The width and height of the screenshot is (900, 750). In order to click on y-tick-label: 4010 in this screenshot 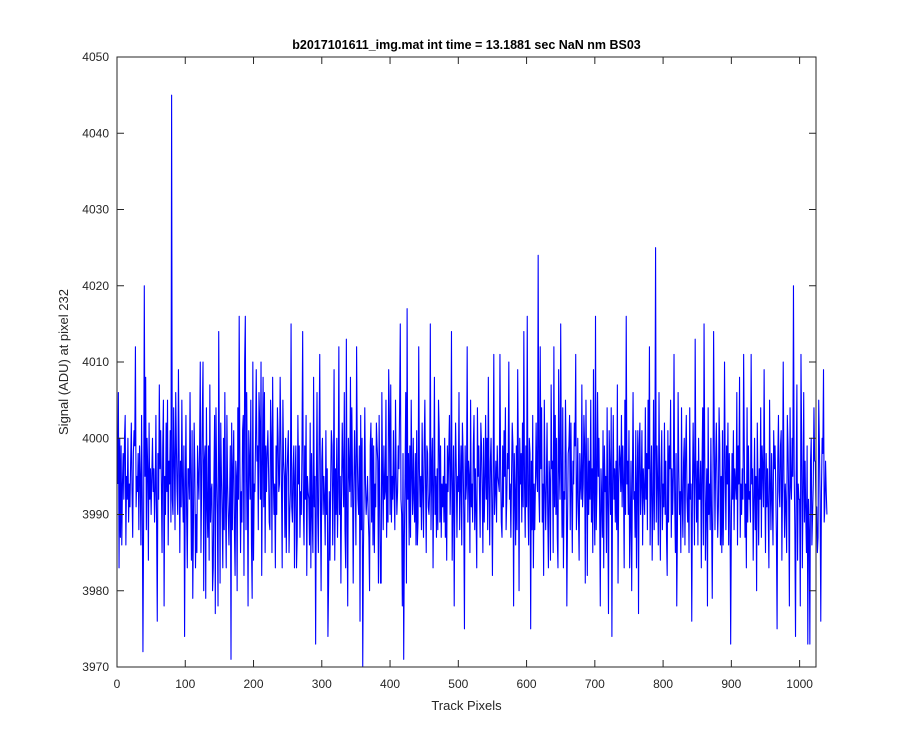, I will do `click(95, 362)`.